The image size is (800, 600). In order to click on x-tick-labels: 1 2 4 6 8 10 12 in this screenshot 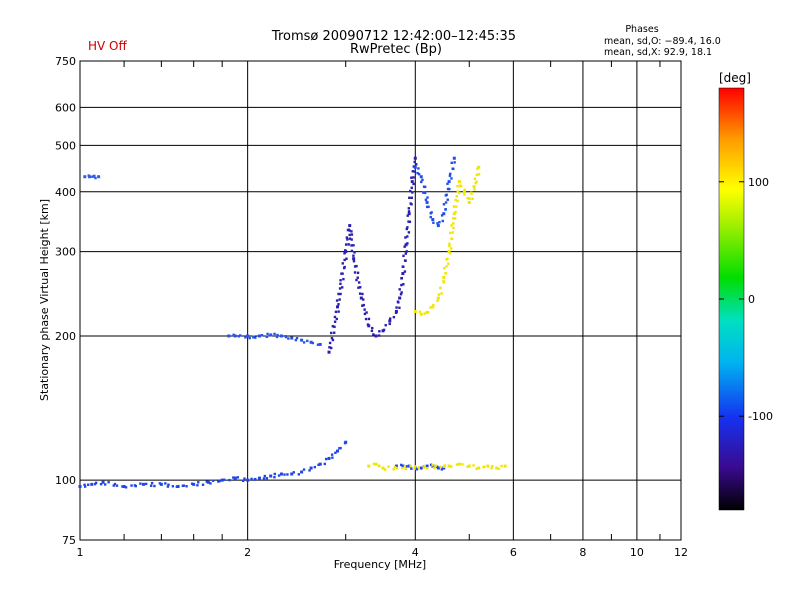, I will do `click(383, 552)`.